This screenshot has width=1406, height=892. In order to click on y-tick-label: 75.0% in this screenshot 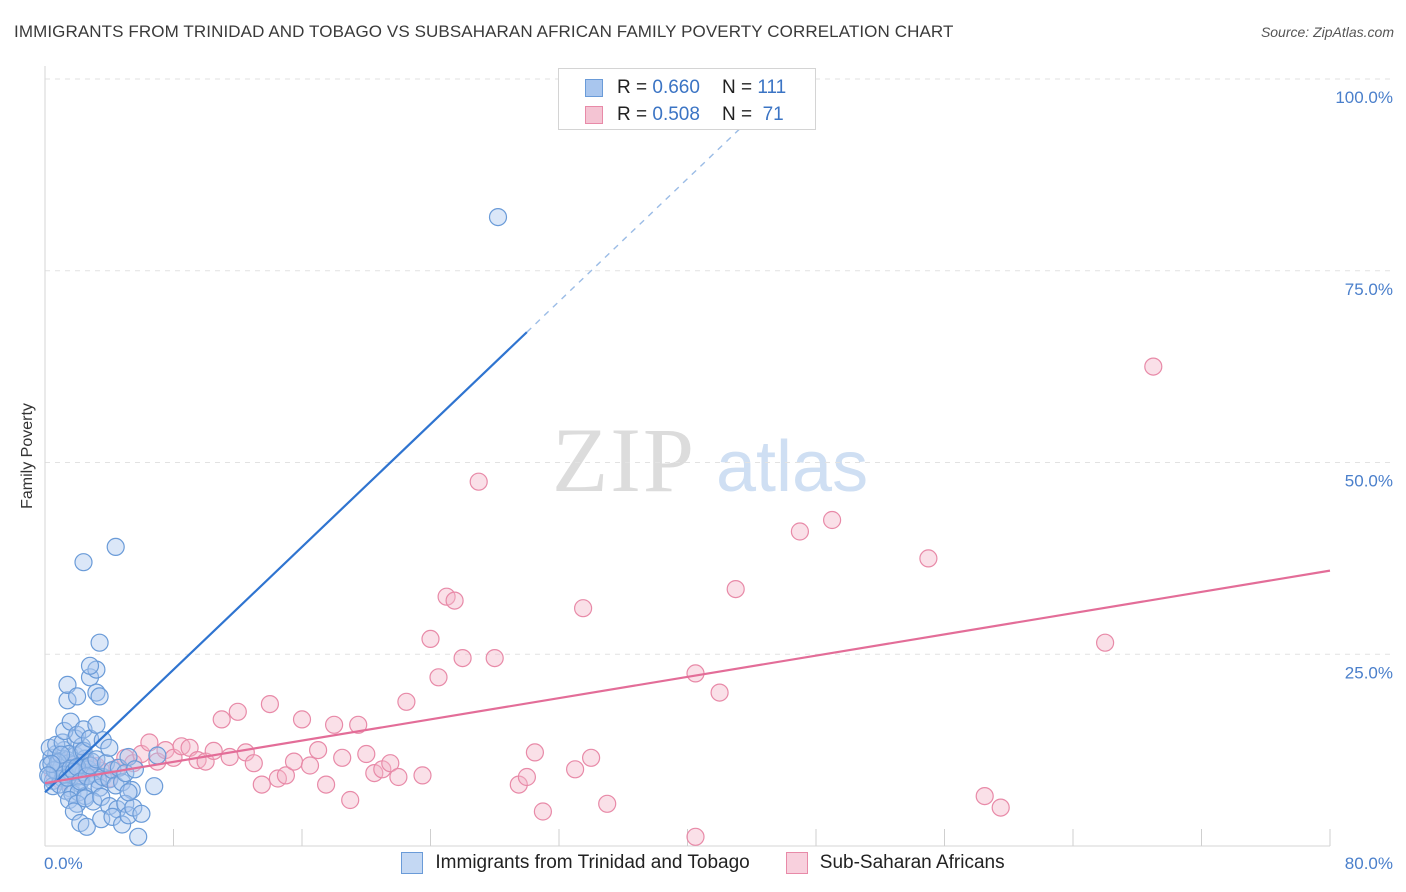, I will do `click(1369, 289)`.